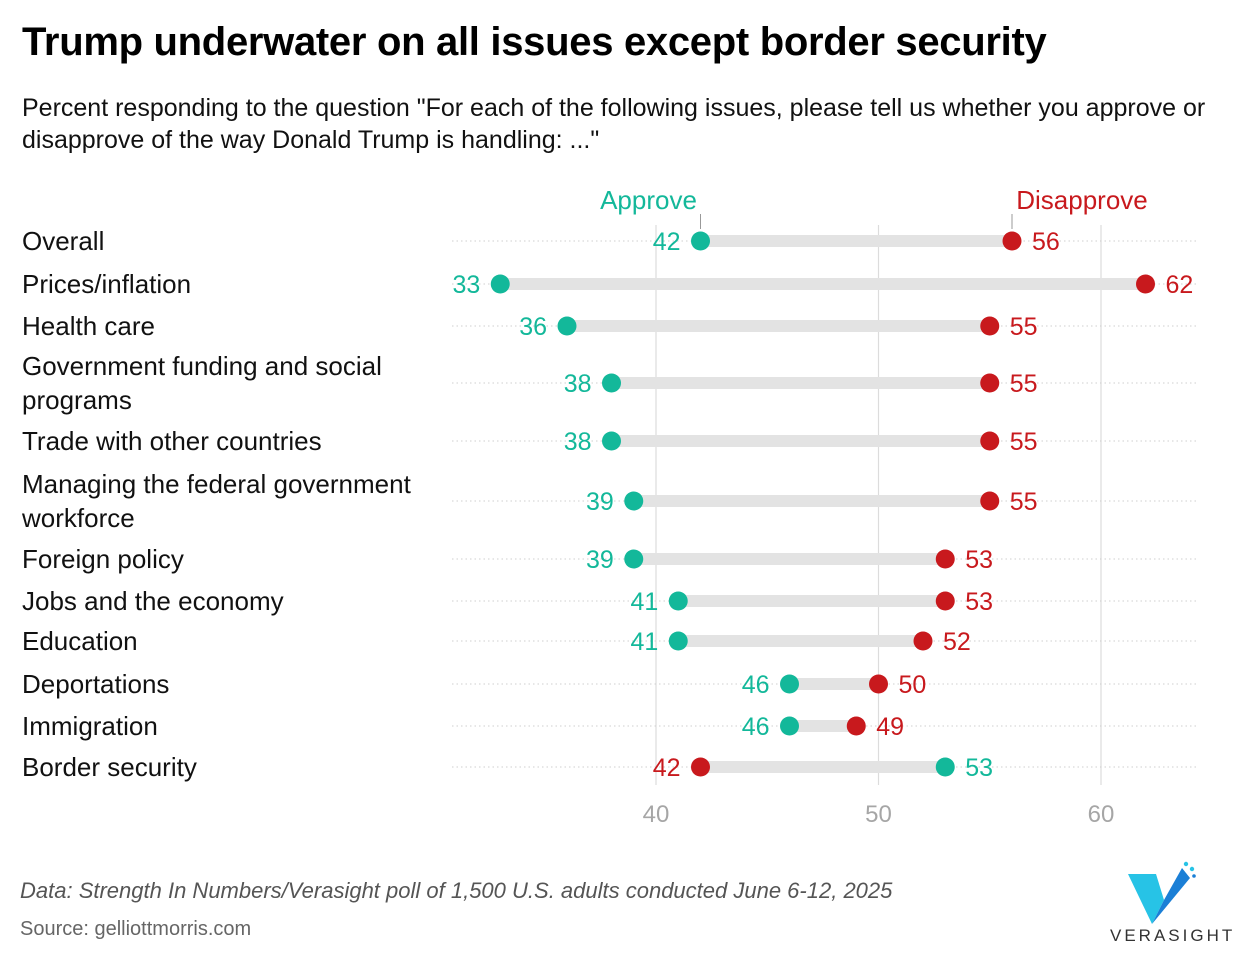 This screenshot has width=1240, height=966. I want to click on verasight-v-logo-icon, so click(1162, 892).